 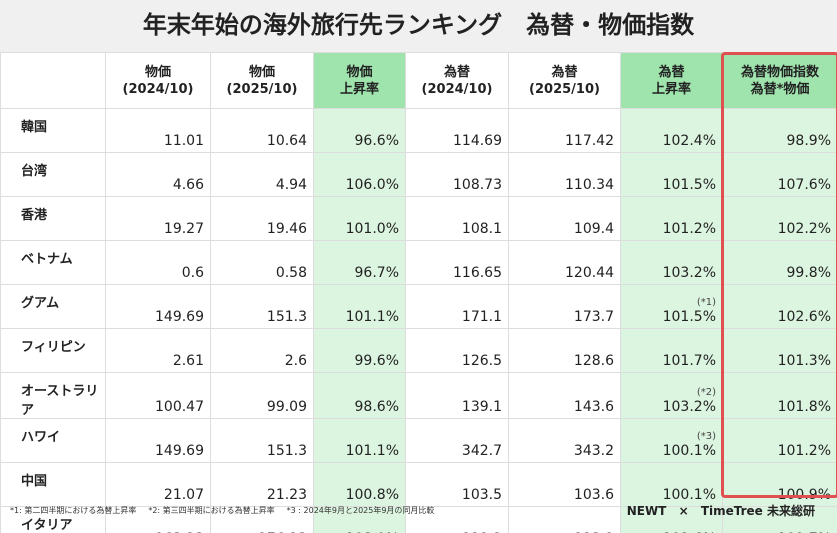 I want to click on cell-value: 0.6, so click(x=192, y=273).